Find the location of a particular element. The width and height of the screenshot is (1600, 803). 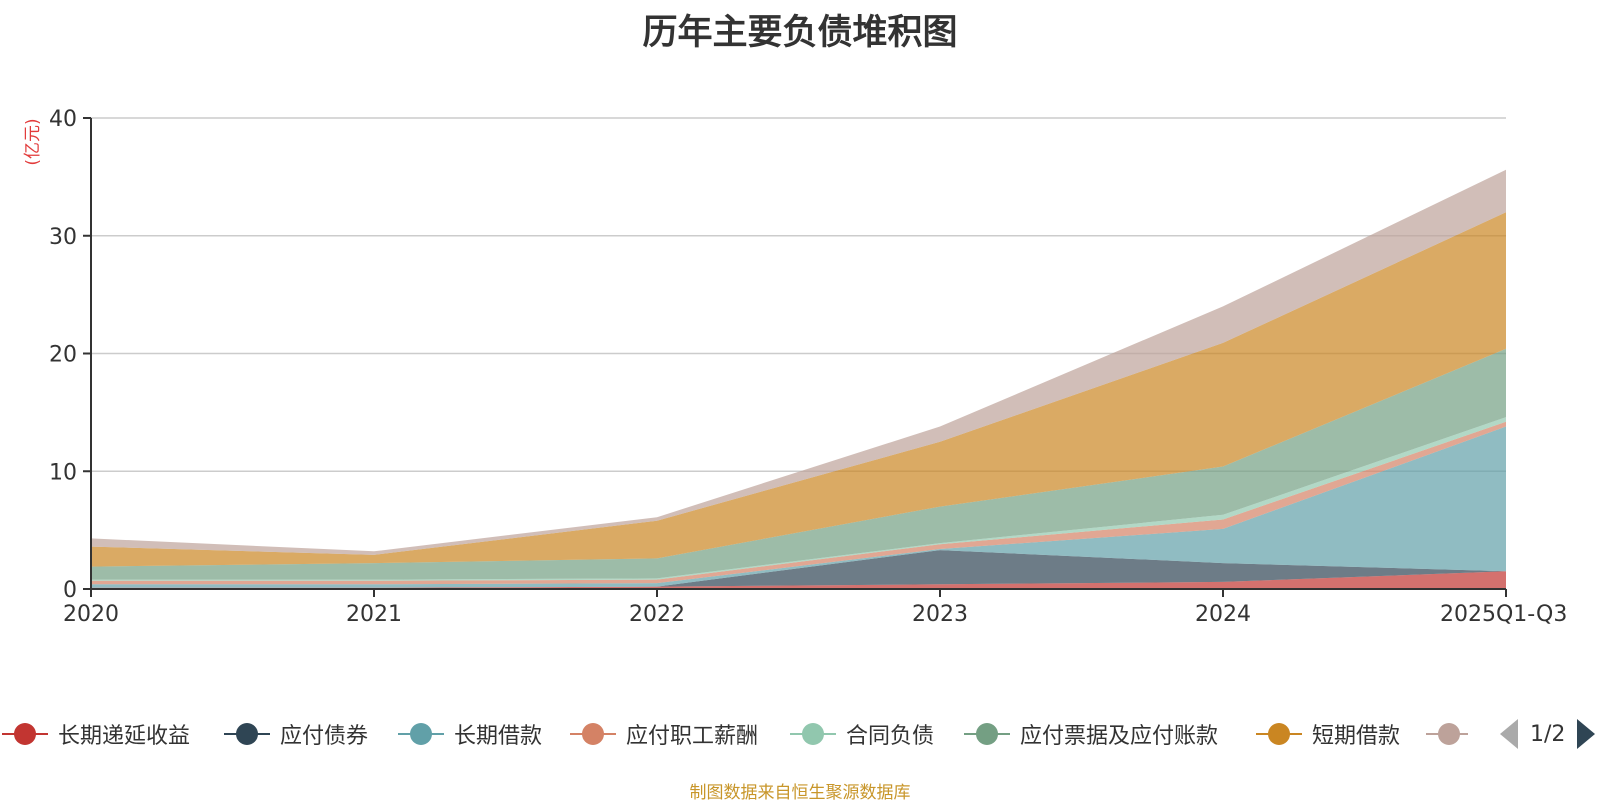

legend-label: 应付债券 is located at coordinates (324, 736).